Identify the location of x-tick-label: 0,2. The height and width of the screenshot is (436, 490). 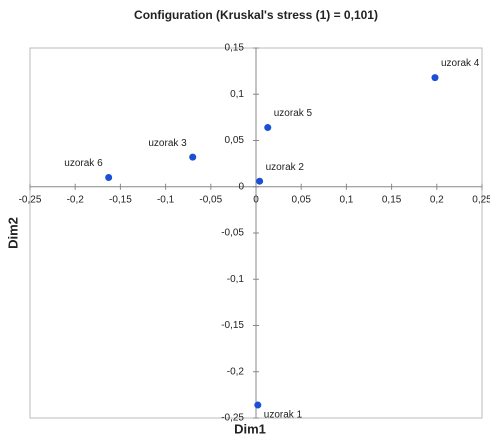
(437, 199).